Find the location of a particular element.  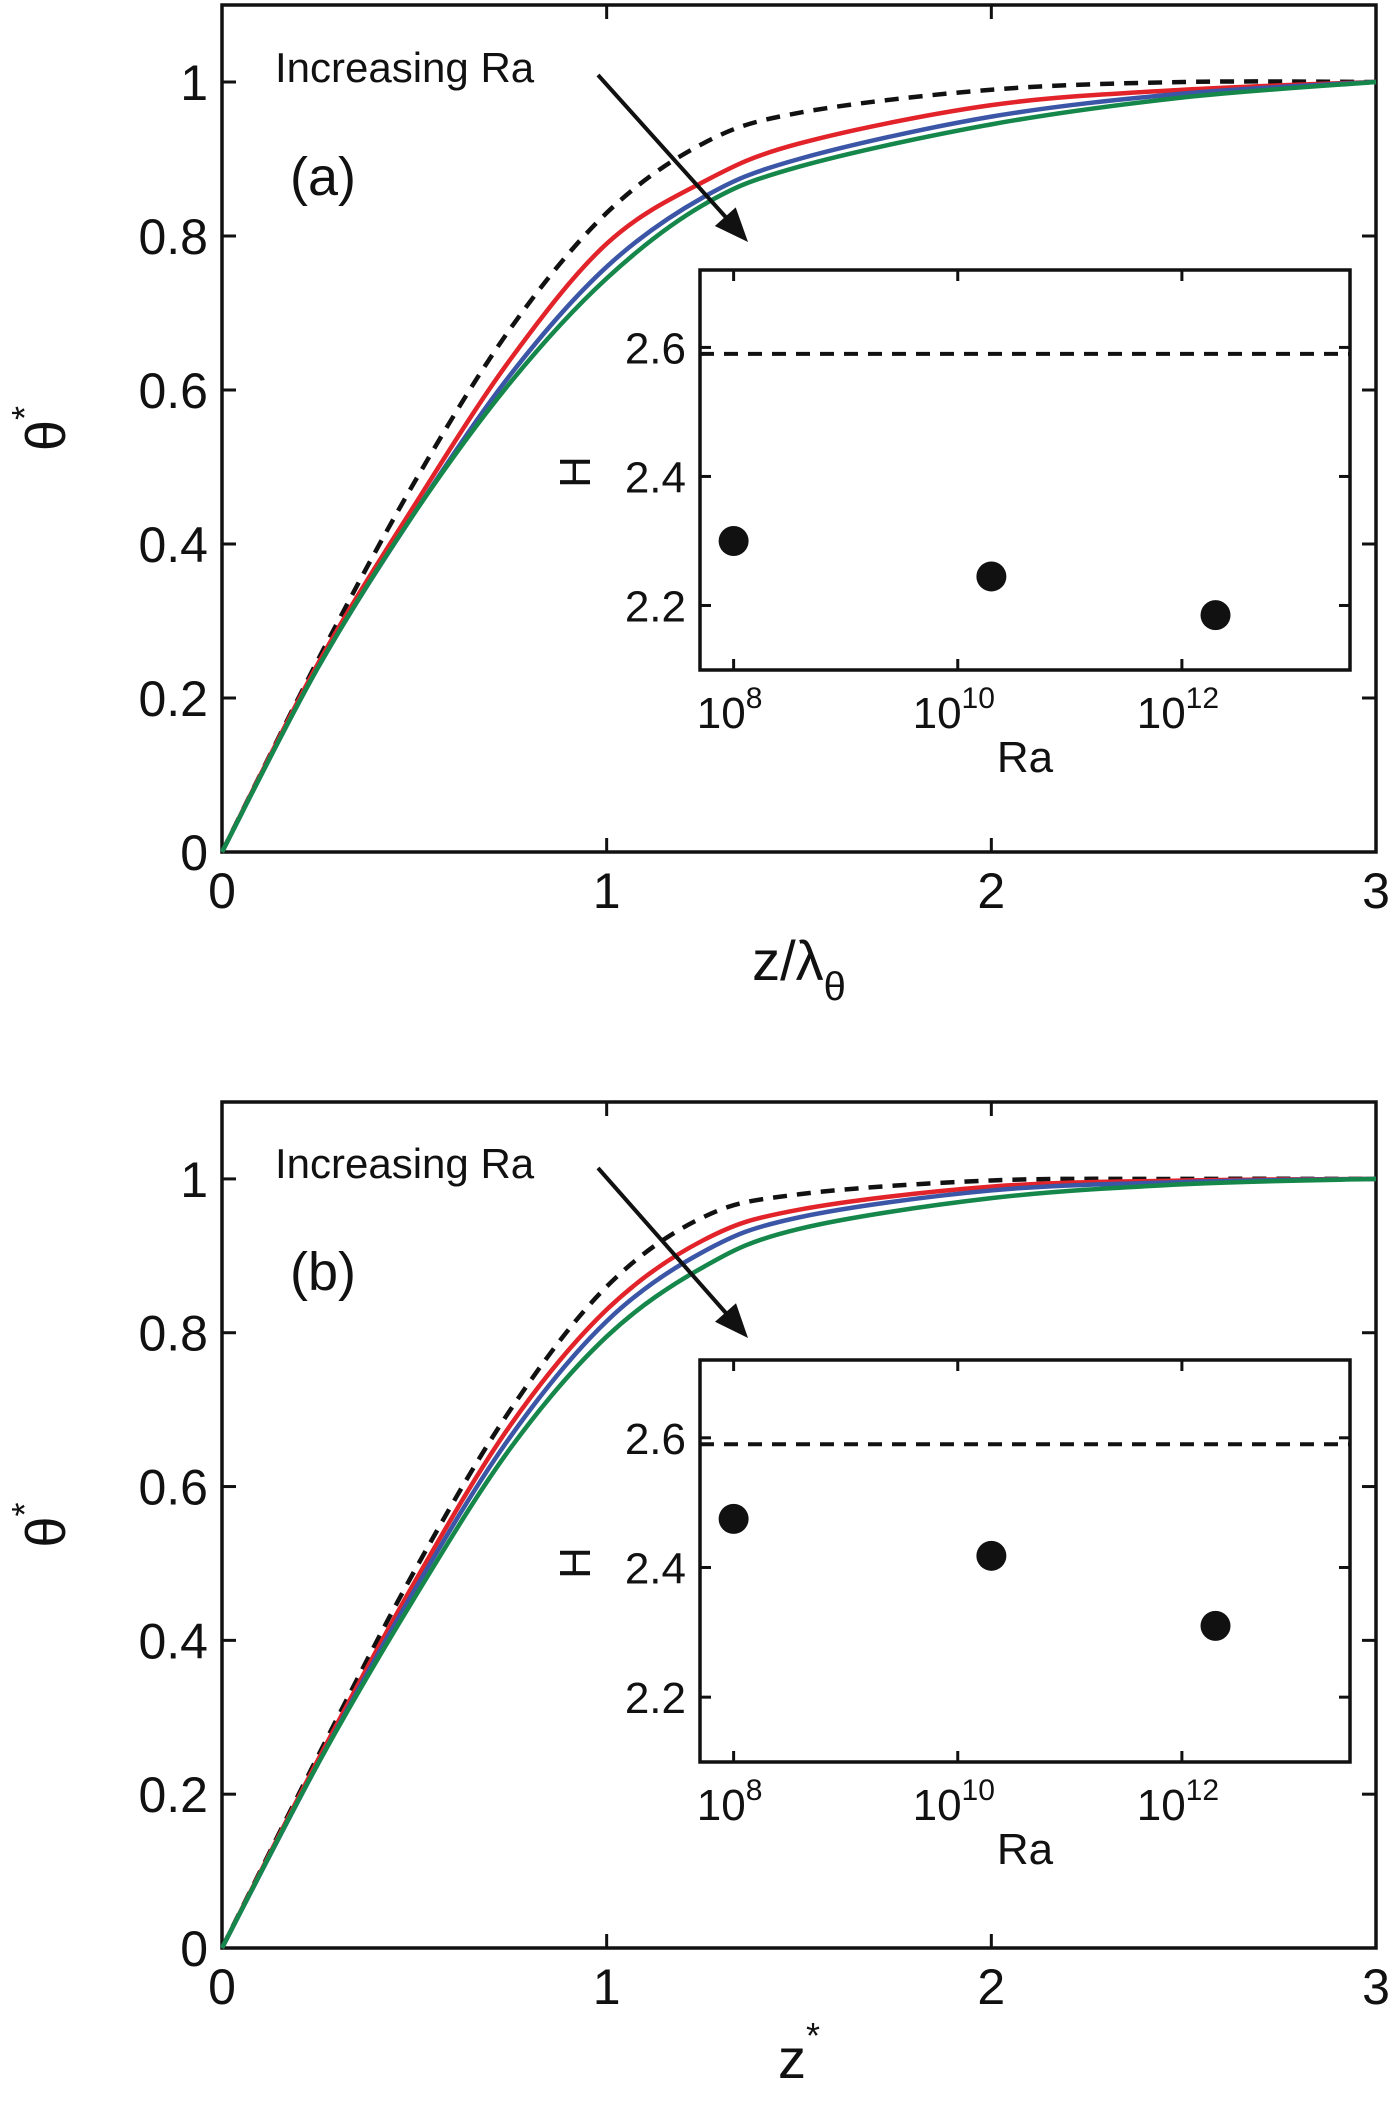

panel-label: (a) is located at coordinates (323, 177).